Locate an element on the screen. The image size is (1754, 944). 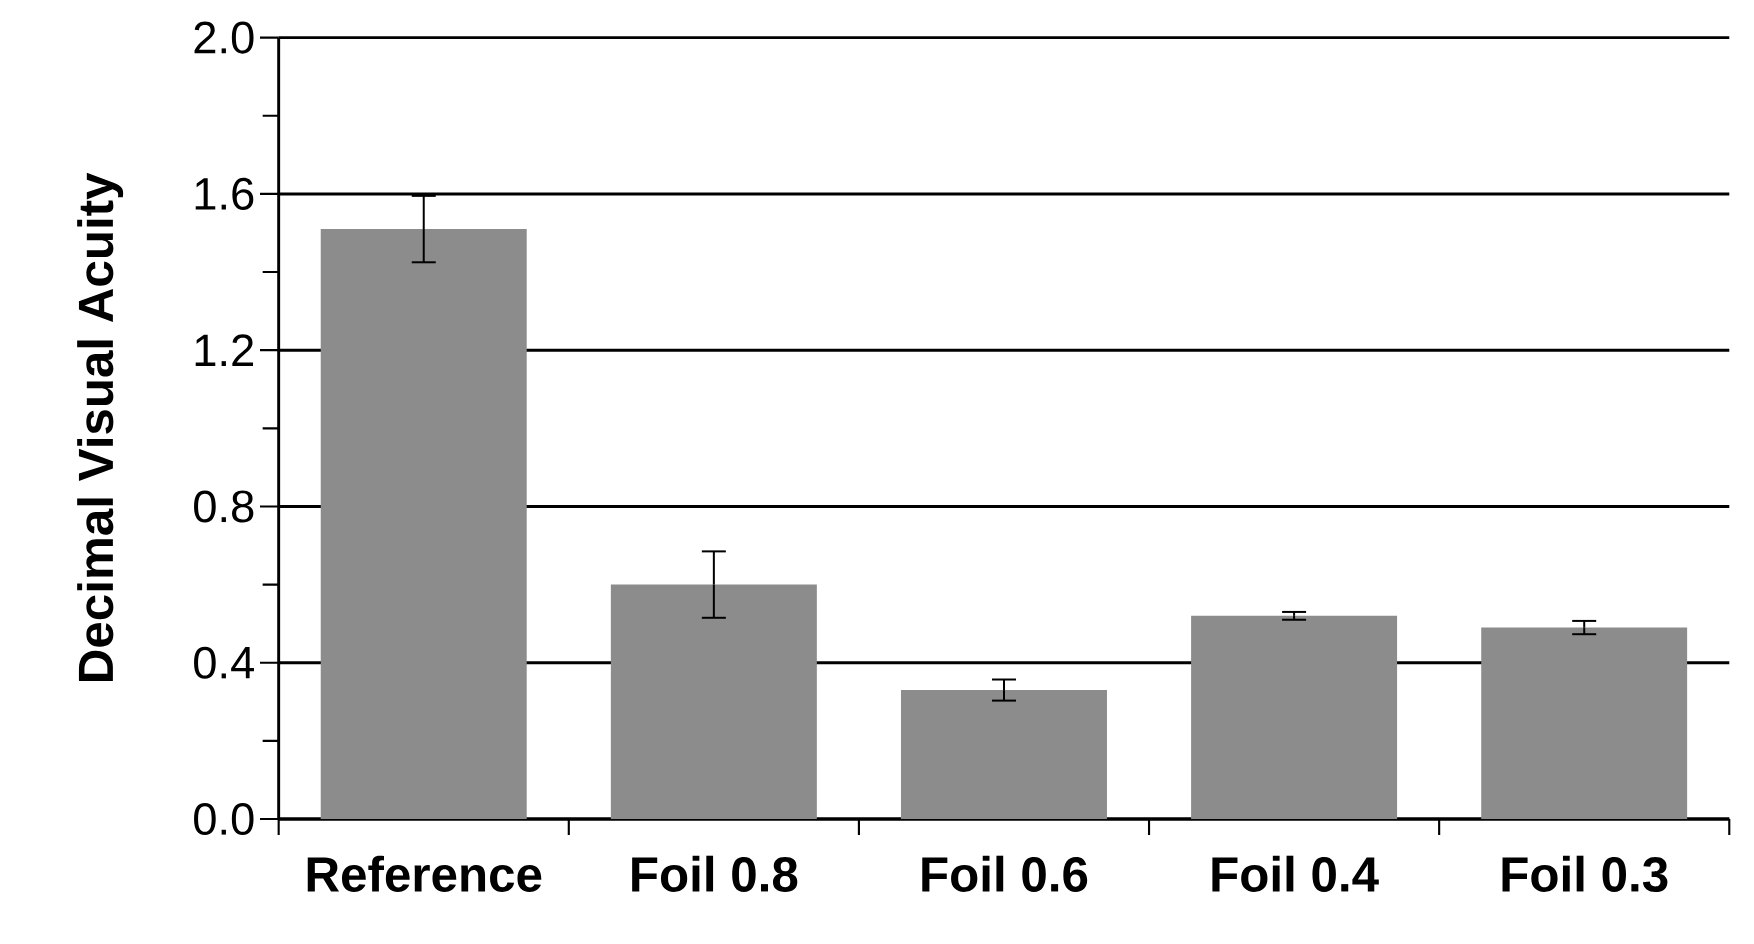
x-tick-label: Foil 0.6 is located at coordinates (1005, 873).